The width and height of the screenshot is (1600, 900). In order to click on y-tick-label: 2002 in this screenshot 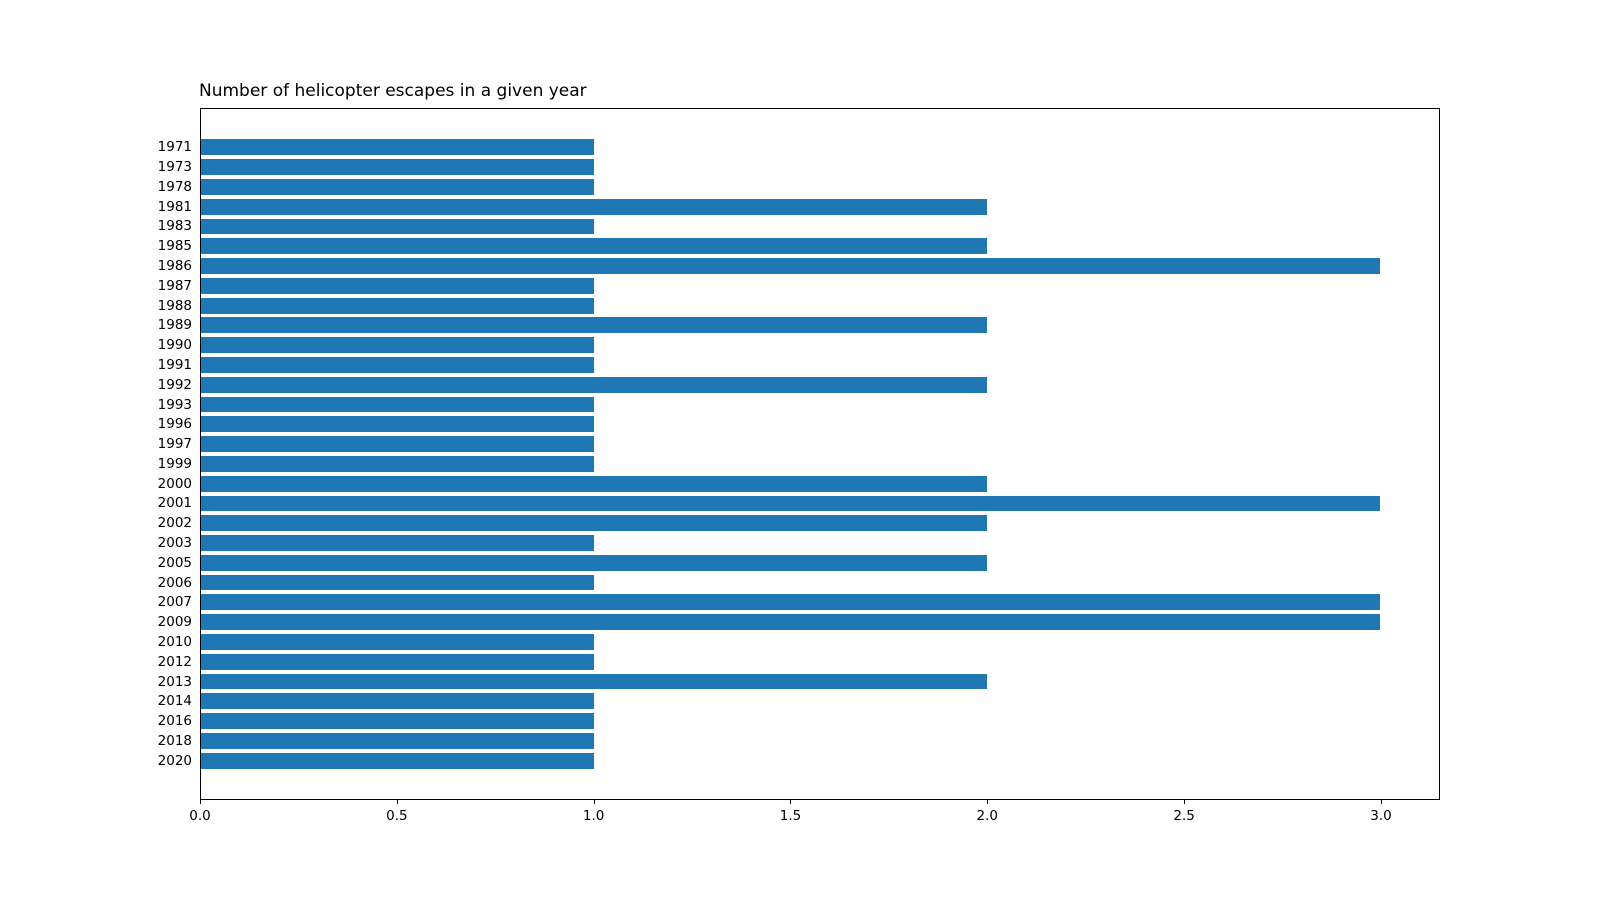, I will do `click(174, 523)`.